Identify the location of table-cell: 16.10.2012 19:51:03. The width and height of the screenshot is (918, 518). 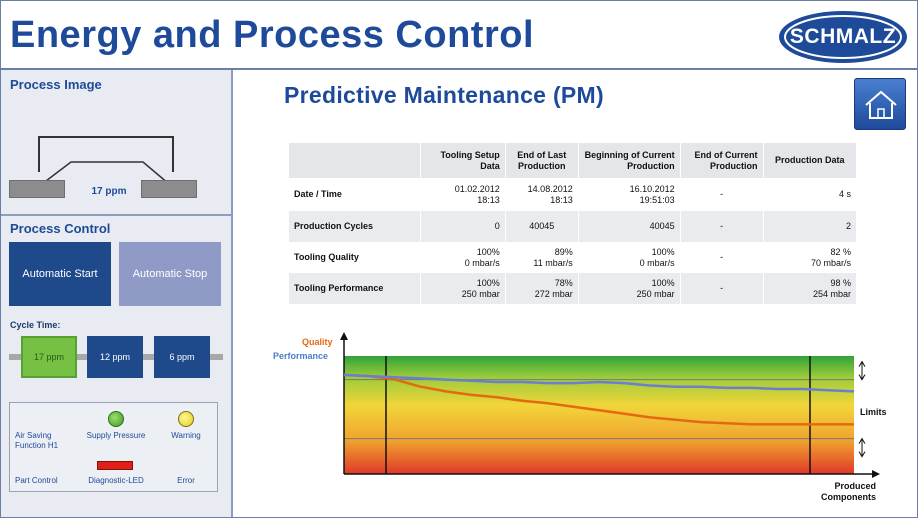
(629, 194).